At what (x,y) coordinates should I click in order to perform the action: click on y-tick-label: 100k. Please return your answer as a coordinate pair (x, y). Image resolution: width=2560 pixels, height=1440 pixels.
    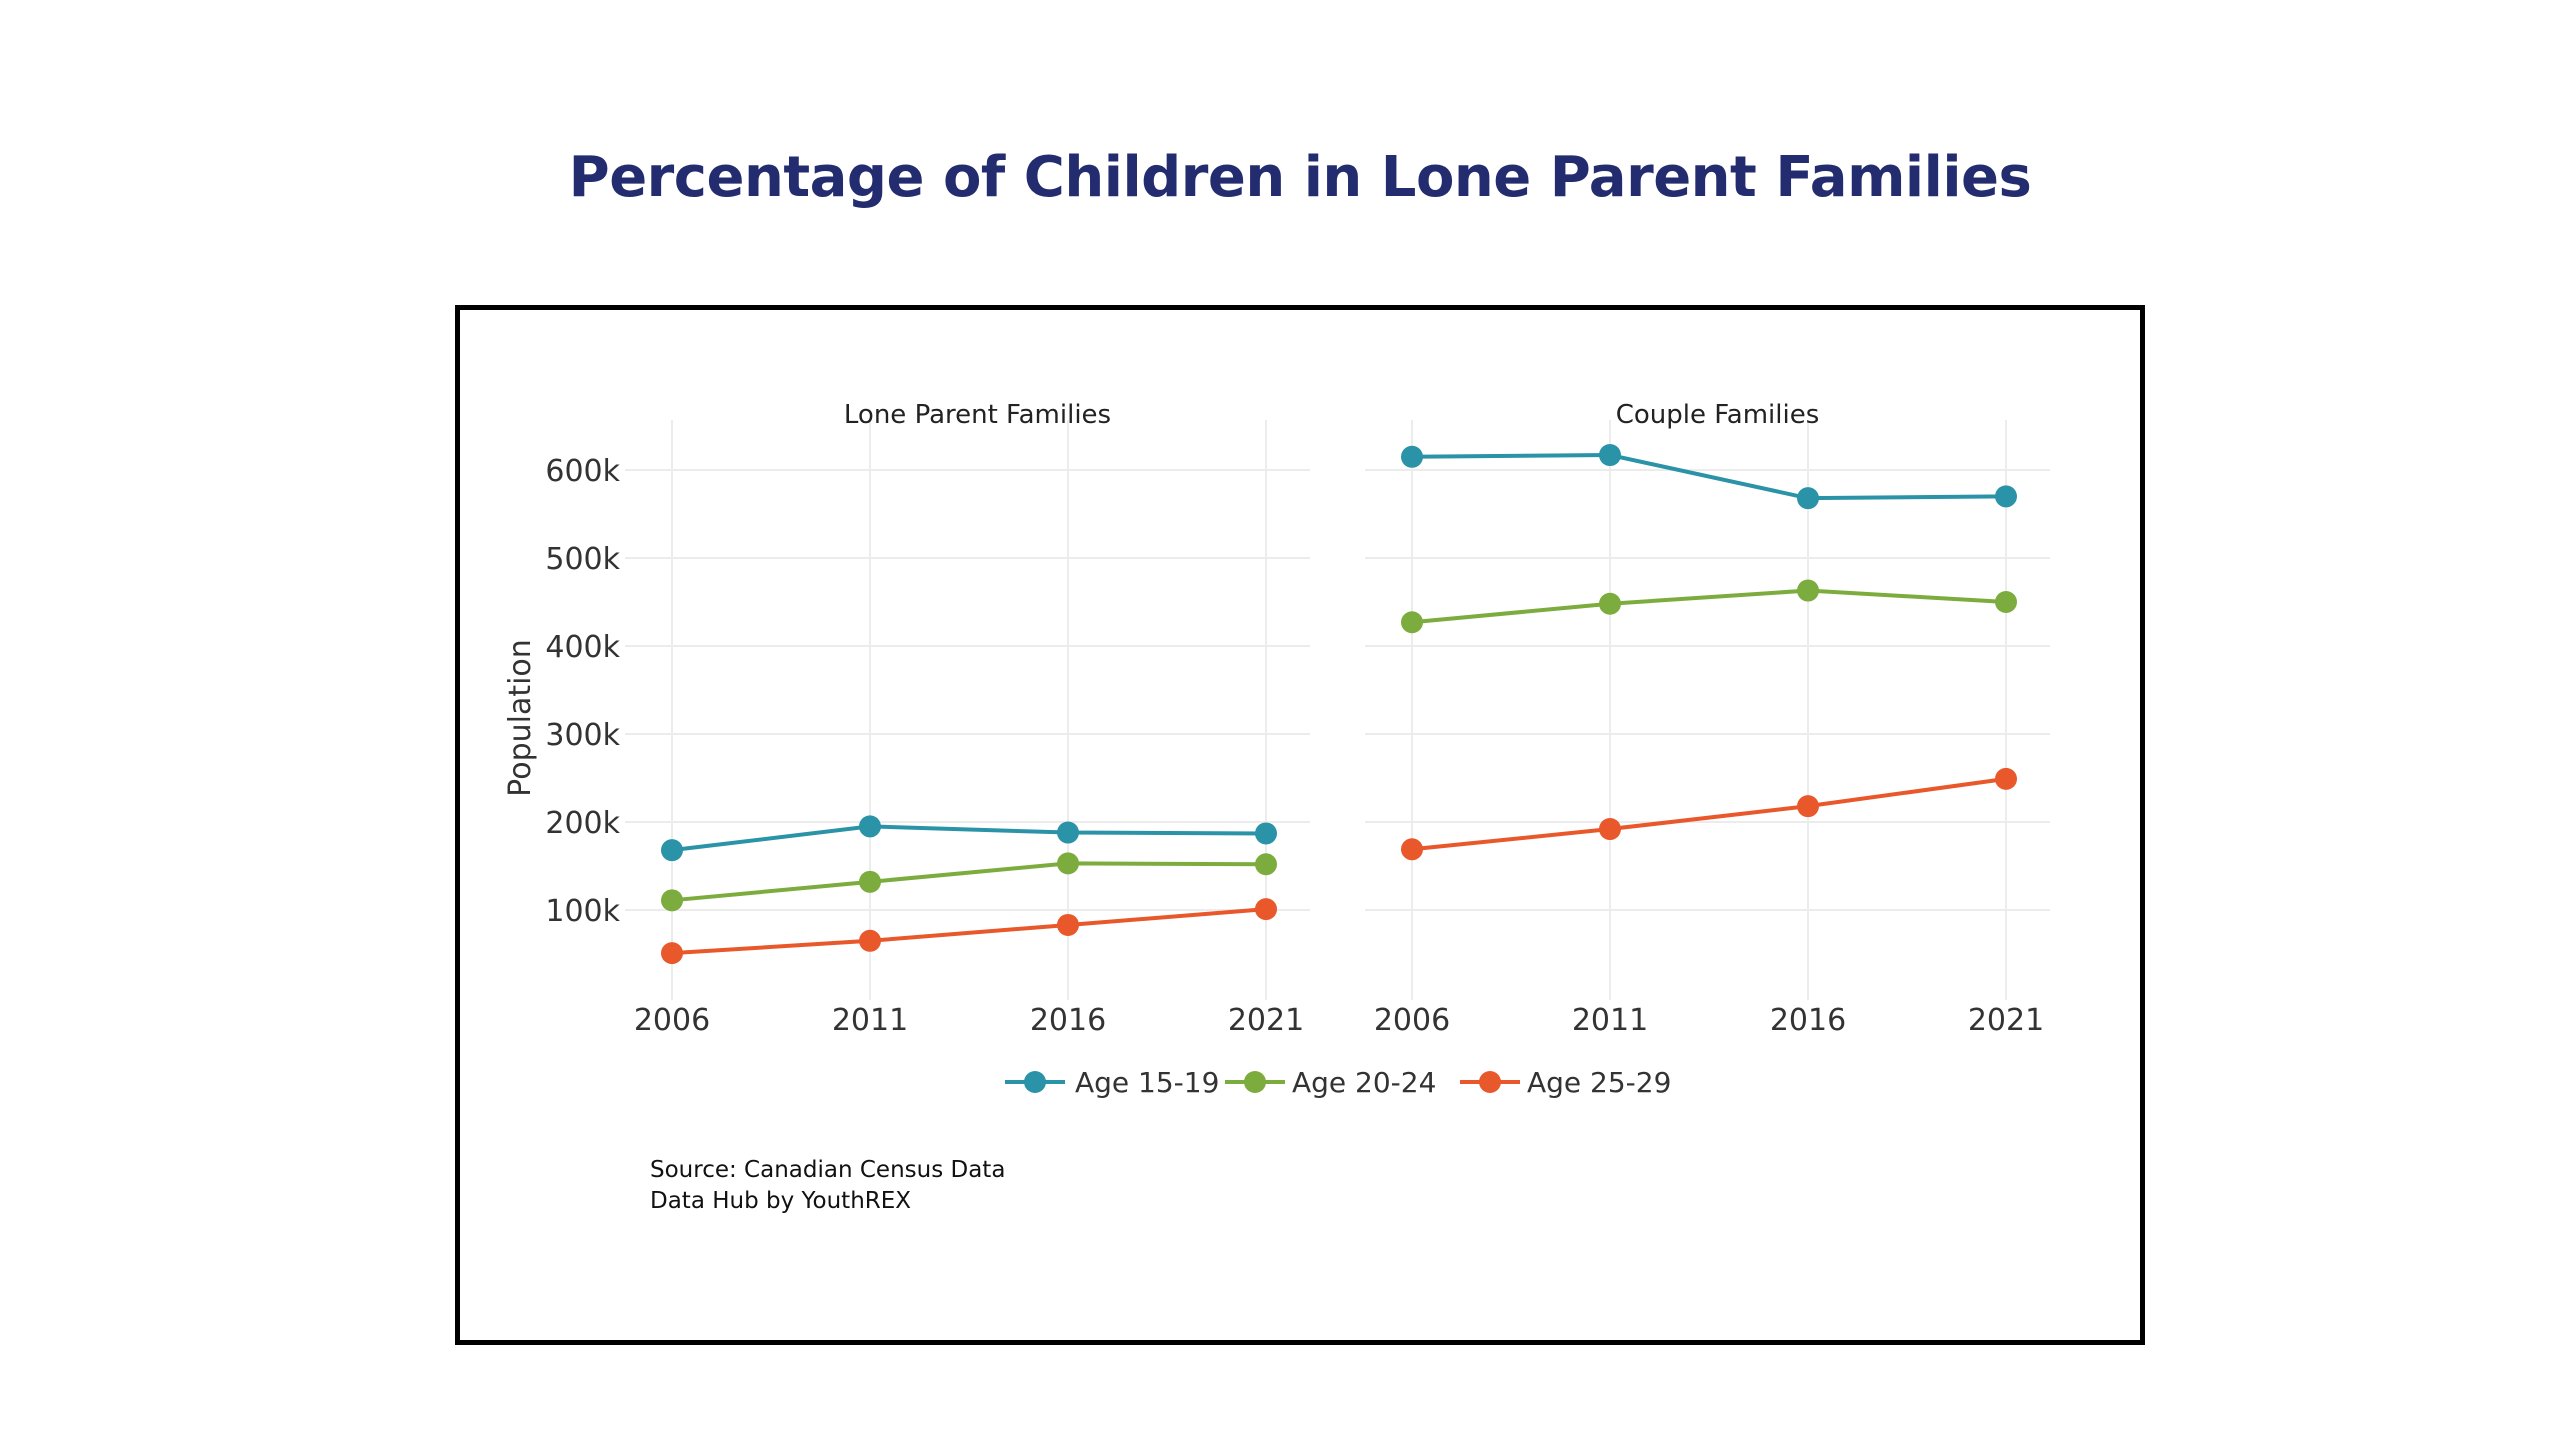
    Looking at the image, I should click on (582, 911).